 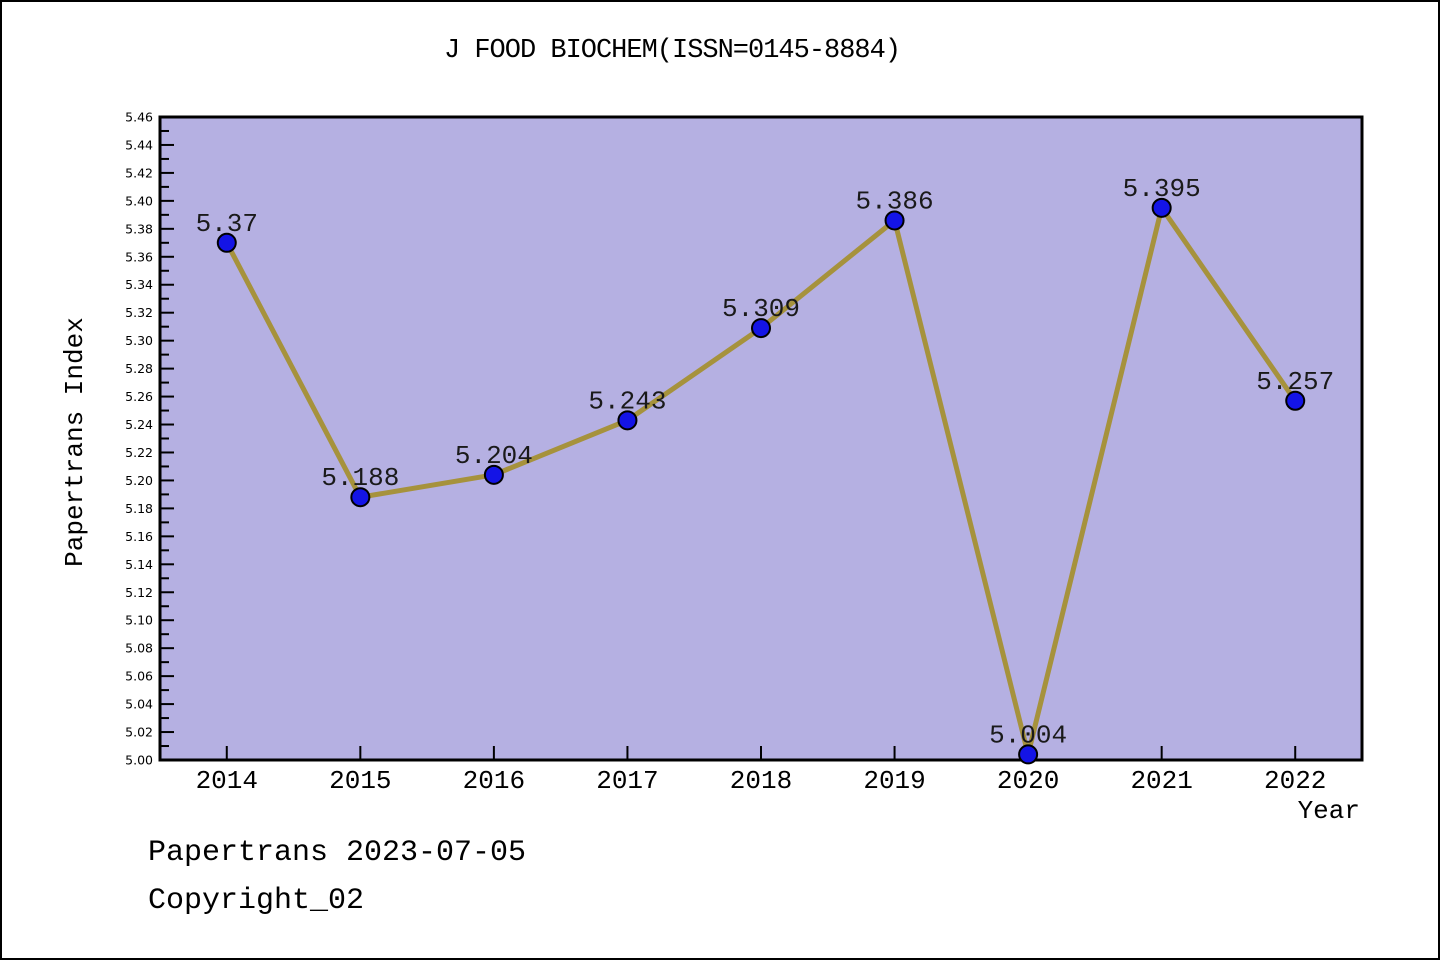 What do you see at coordinates (894, 781) in the screenshot?
I see `svg-text: 2019` at bounding box center [894, 781].